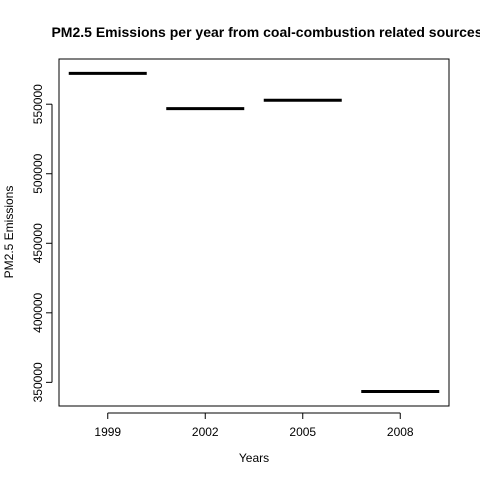  Describe the element at coordinates (38, 104) in the screenshot. I see `y-tick-label: 550000` at that location.